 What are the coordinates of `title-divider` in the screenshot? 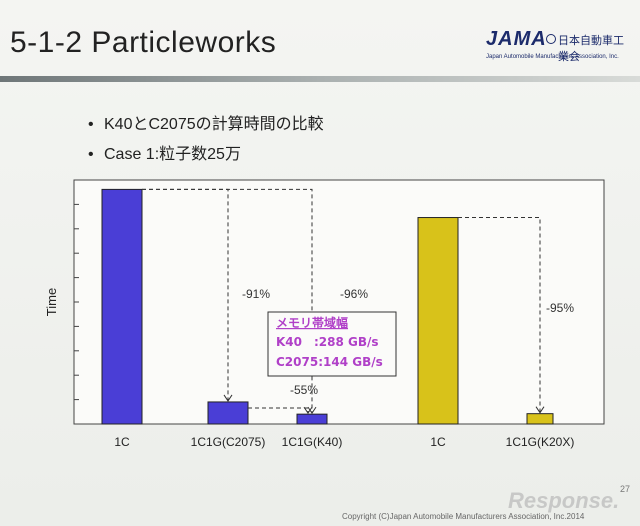 It's located at (320, 79).